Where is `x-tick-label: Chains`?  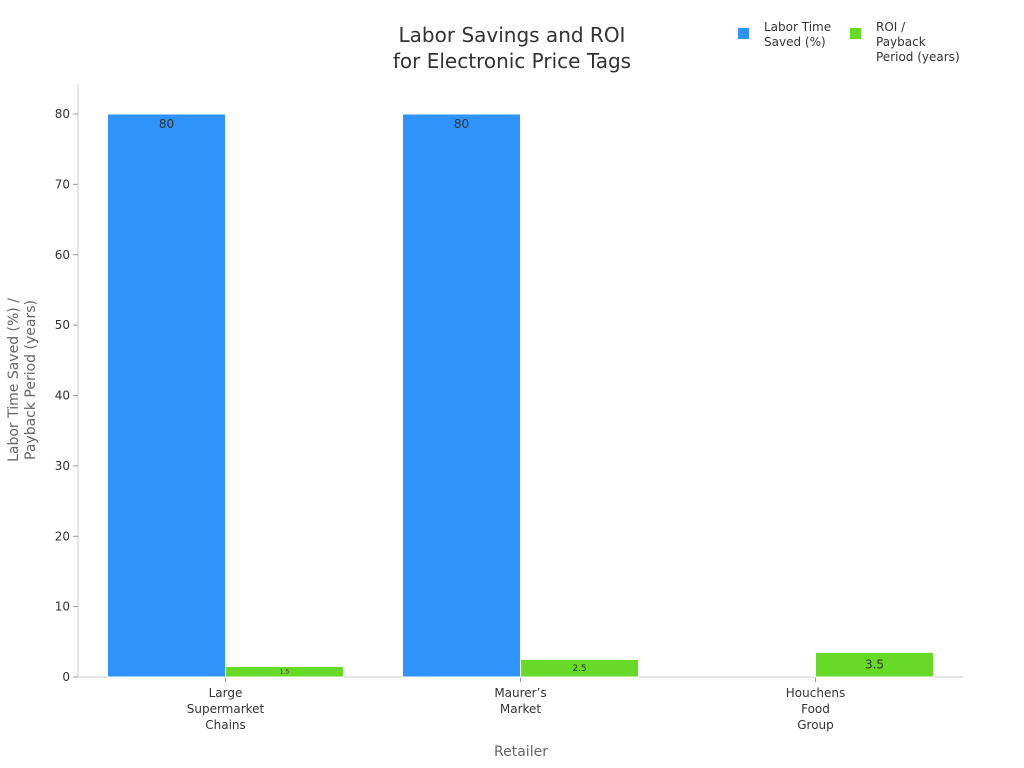 x-tick-label: Chains is located at coordinates (225, 725).